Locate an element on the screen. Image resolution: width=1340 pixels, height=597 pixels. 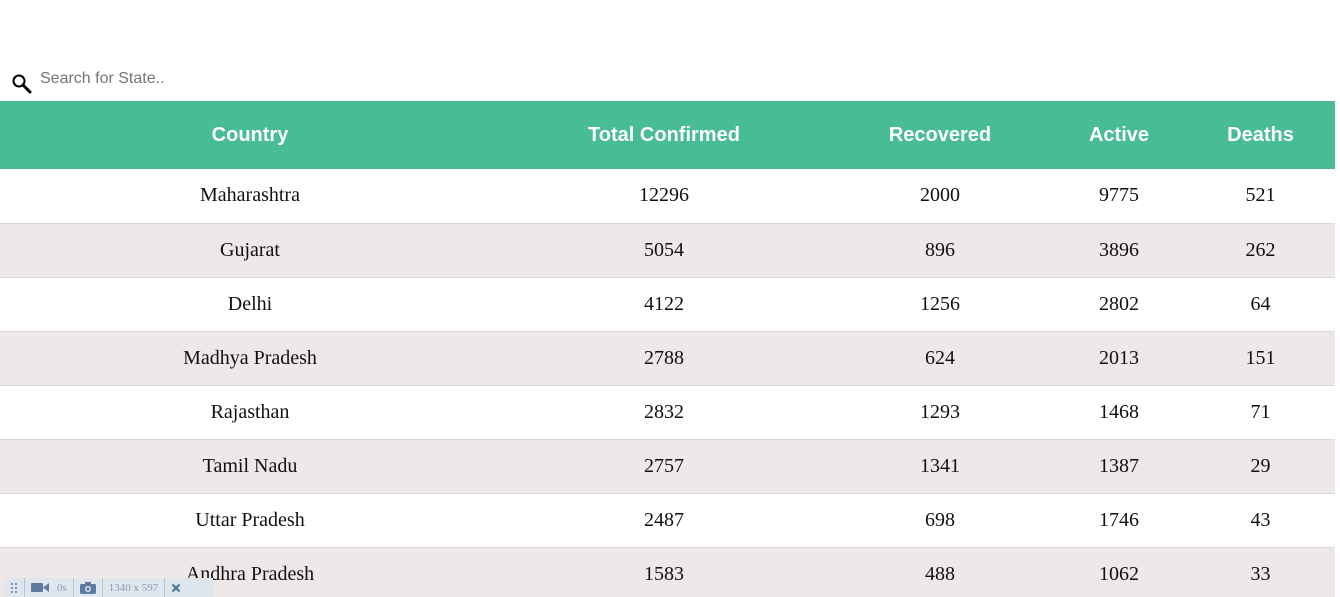
cell-active: 2802 is located at coordinates (1119, 303).